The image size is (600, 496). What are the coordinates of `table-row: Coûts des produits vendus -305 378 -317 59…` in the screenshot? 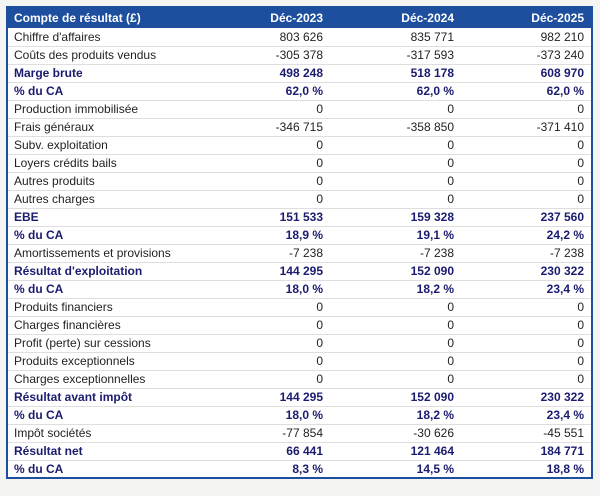 It's located at (299, 54).